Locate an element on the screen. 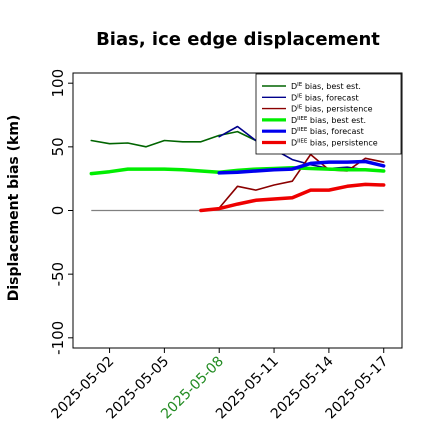 Image resolution: width=440 pixels, height=440 pixels. chart-title: Bias, ice edge displacement is located at coordinates (238, 39).